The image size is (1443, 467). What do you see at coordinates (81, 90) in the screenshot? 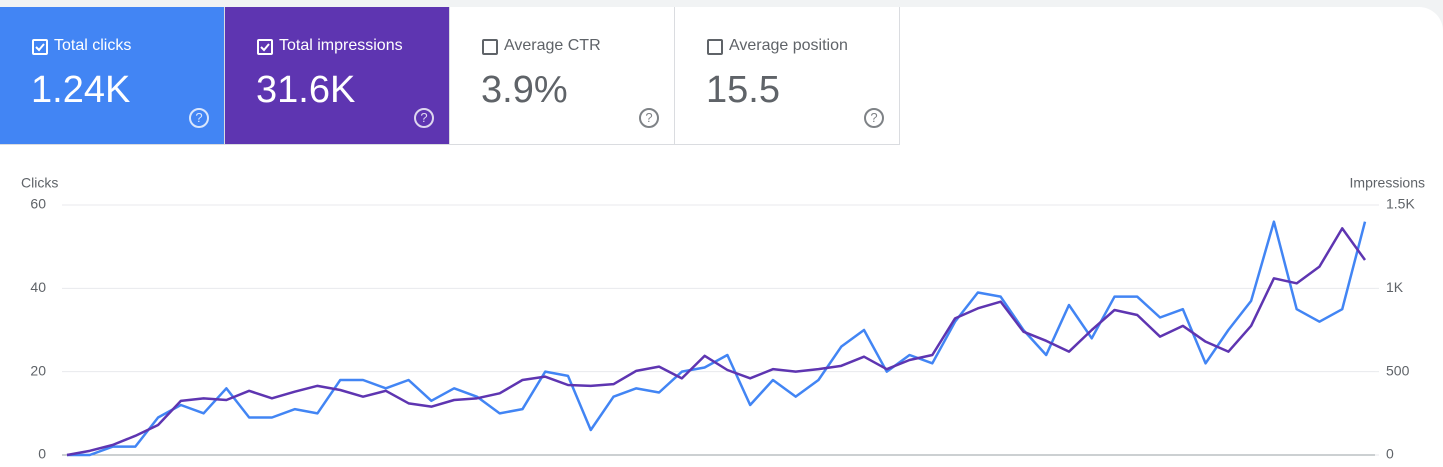
I see `card-value: 1.24K` at bounding box center [81, 90].